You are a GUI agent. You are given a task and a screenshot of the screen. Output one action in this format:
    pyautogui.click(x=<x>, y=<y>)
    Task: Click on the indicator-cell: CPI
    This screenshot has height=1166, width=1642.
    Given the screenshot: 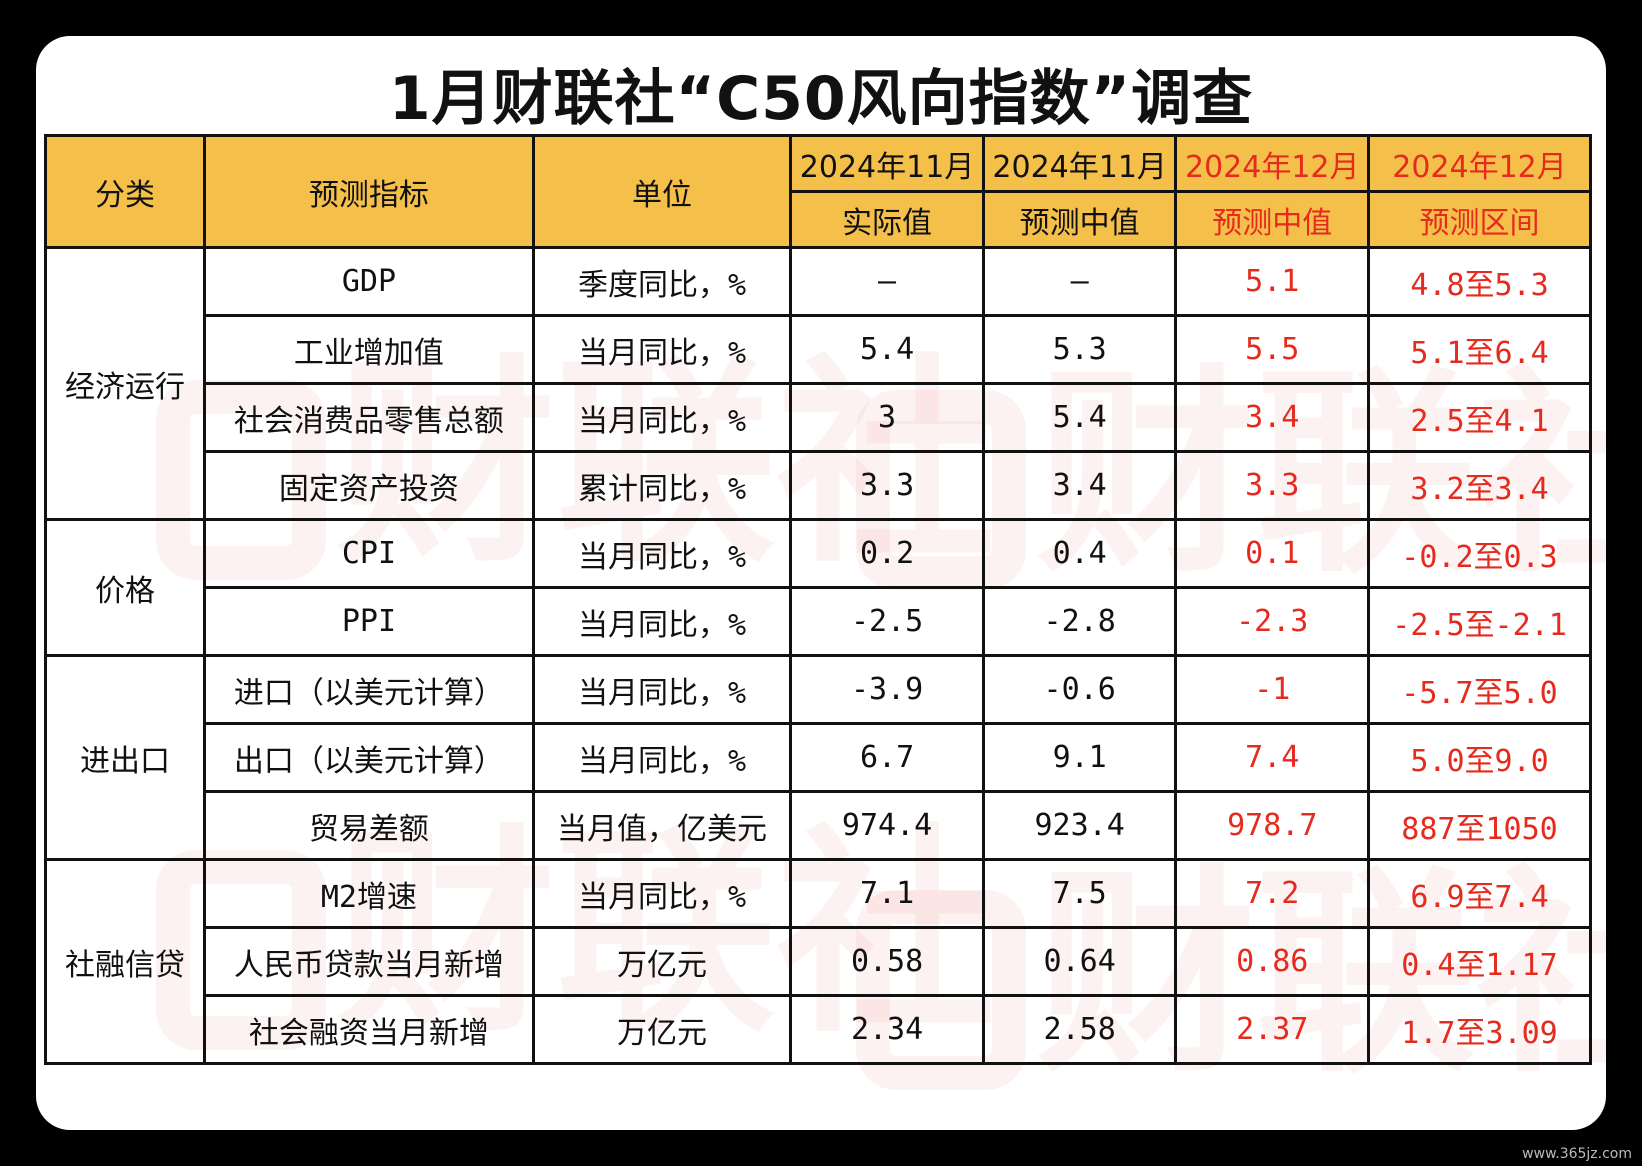 What is the action you would take?
    pyautogui.click(x=369, y=553)
    